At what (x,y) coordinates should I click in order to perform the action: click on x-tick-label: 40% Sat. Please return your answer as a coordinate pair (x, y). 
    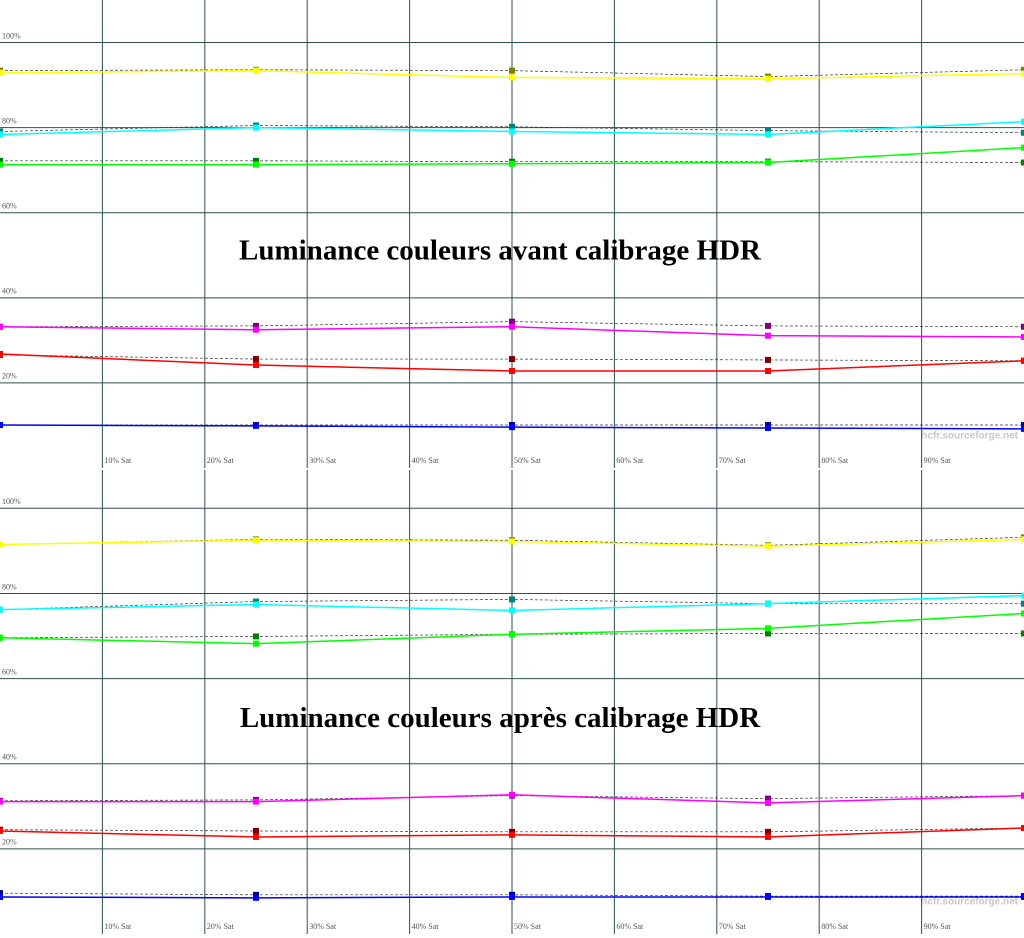
    Looking at the image, I should click on (426, 926).